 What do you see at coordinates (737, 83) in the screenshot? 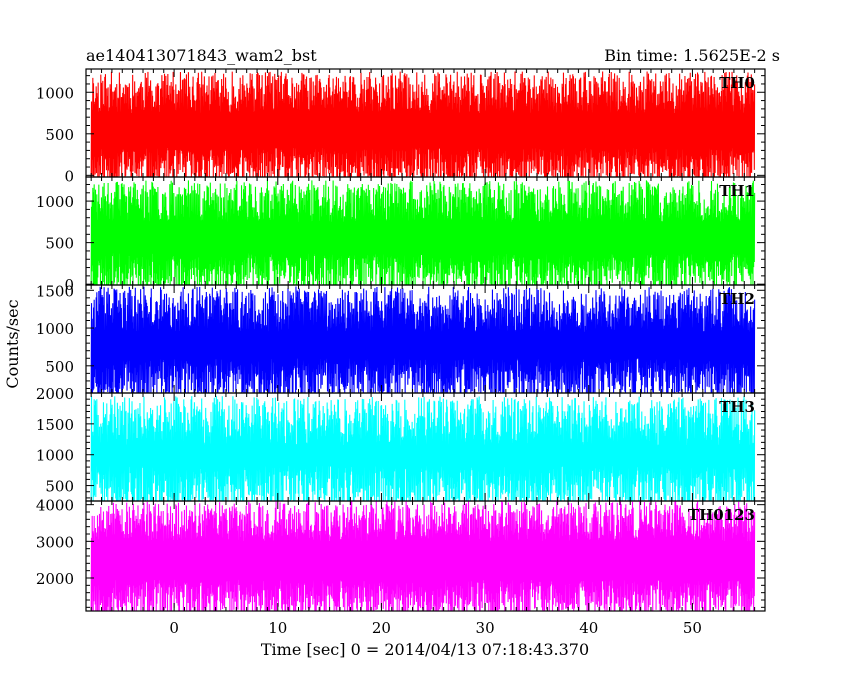
I see `panel-label: TH0` at bounding box center [737, 83].